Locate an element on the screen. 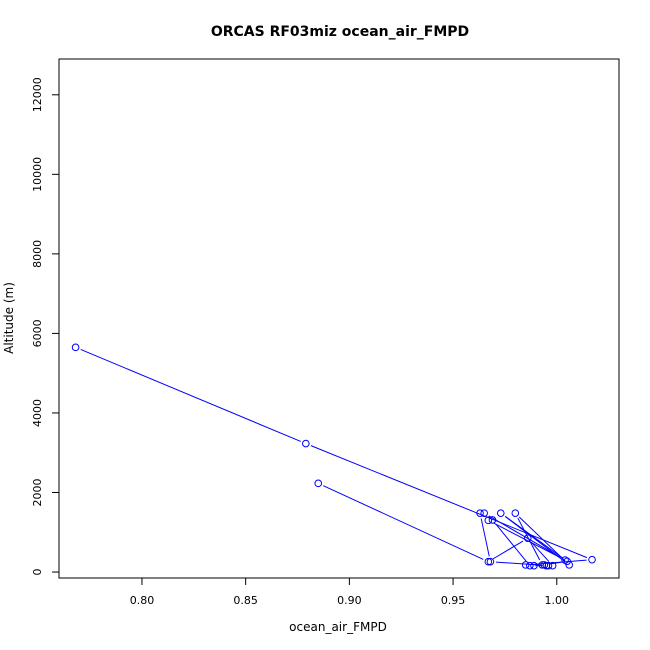 This screenshot has width=650, height=650. y-tick-label: 12000 is located at coordinates (37, 94).